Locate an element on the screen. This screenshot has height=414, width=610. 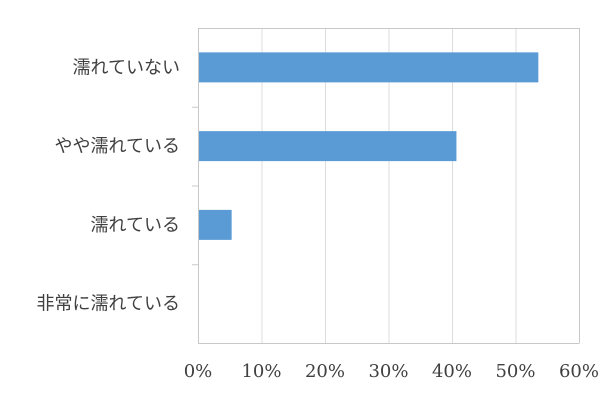
x-tick-label: 30% is located at coordinates (388, 371).